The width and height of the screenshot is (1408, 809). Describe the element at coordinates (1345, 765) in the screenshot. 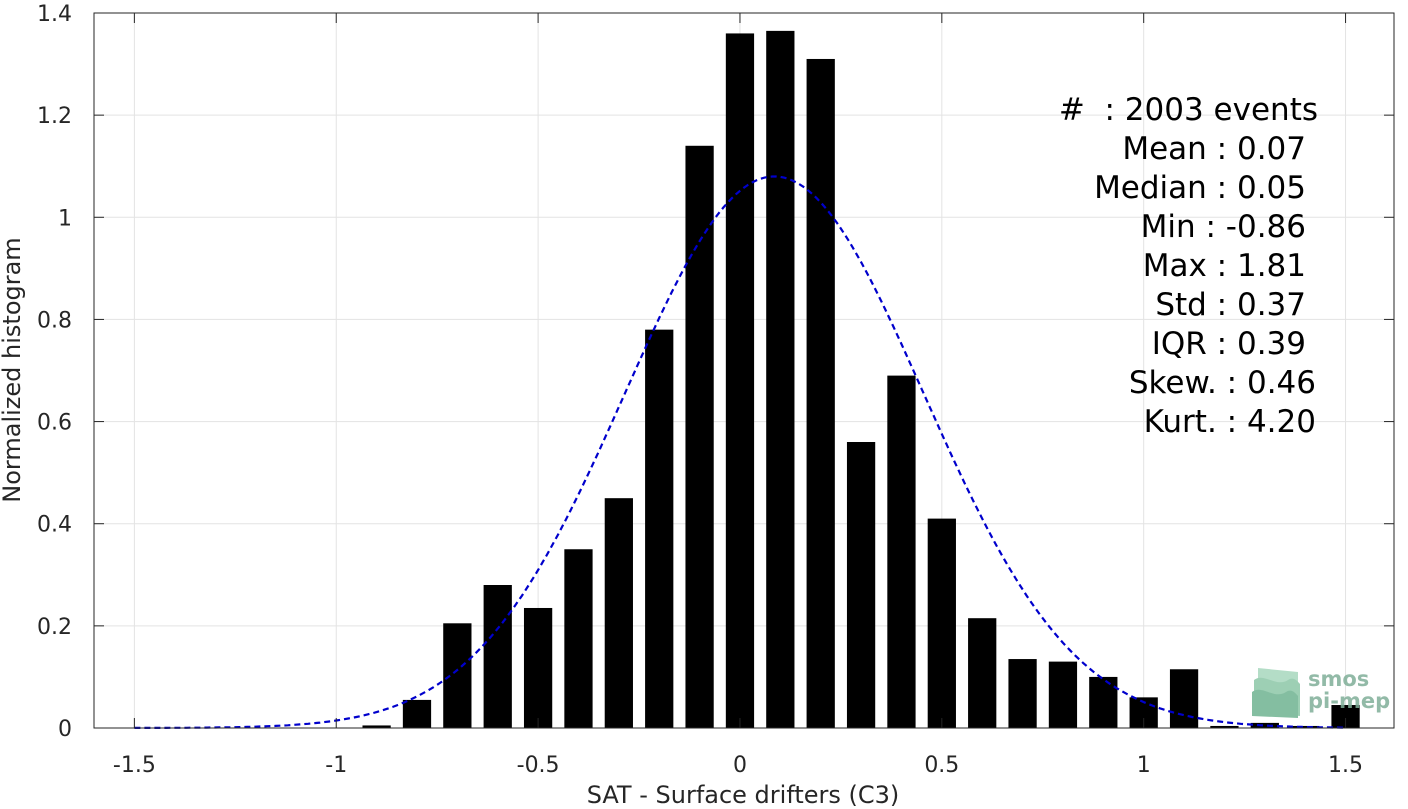

I see `x-tick-label: 1.5` at that location.